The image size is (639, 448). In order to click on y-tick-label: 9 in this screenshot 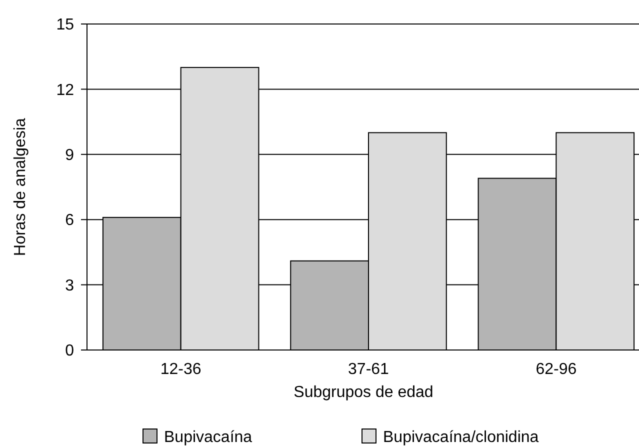, I will do `click(69, 155)`.